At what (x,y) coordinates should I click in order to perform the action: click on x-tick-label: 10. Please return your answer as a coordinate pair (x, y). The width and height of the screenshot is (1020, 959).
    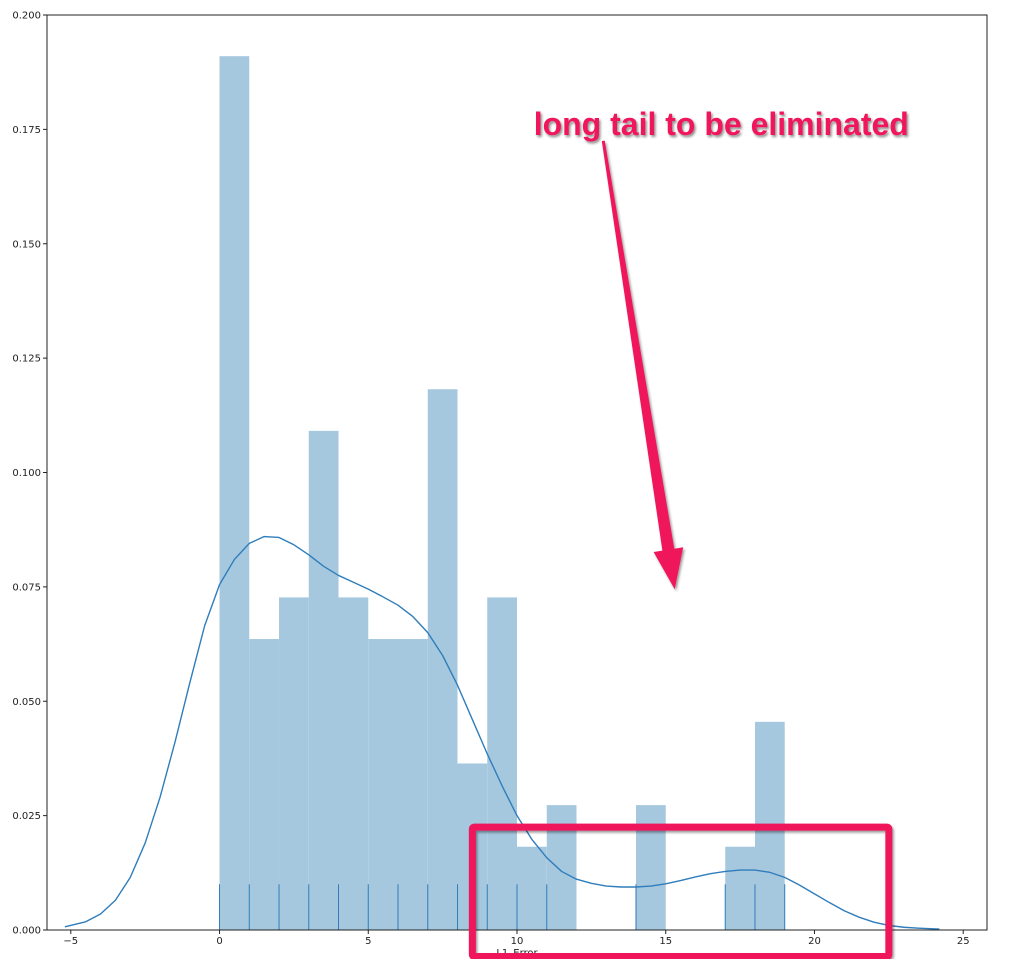
    Looking at the image, I should click on (517, 941).